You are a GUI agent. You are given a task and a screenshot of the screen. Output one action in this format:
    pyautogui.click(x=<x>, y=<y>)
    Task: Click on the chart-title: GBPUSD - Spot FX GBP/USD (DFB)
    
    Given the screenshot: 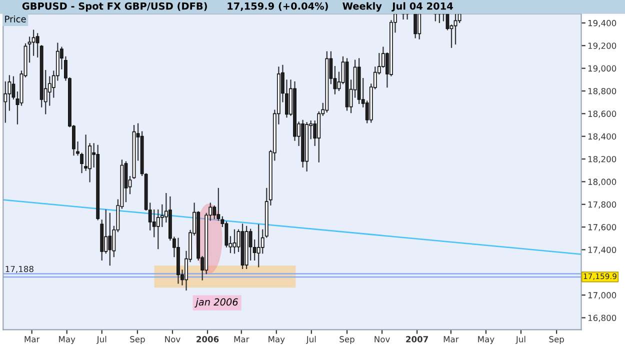 What is the action you would take?
    pyautogui.click(x=114, y=7)
    